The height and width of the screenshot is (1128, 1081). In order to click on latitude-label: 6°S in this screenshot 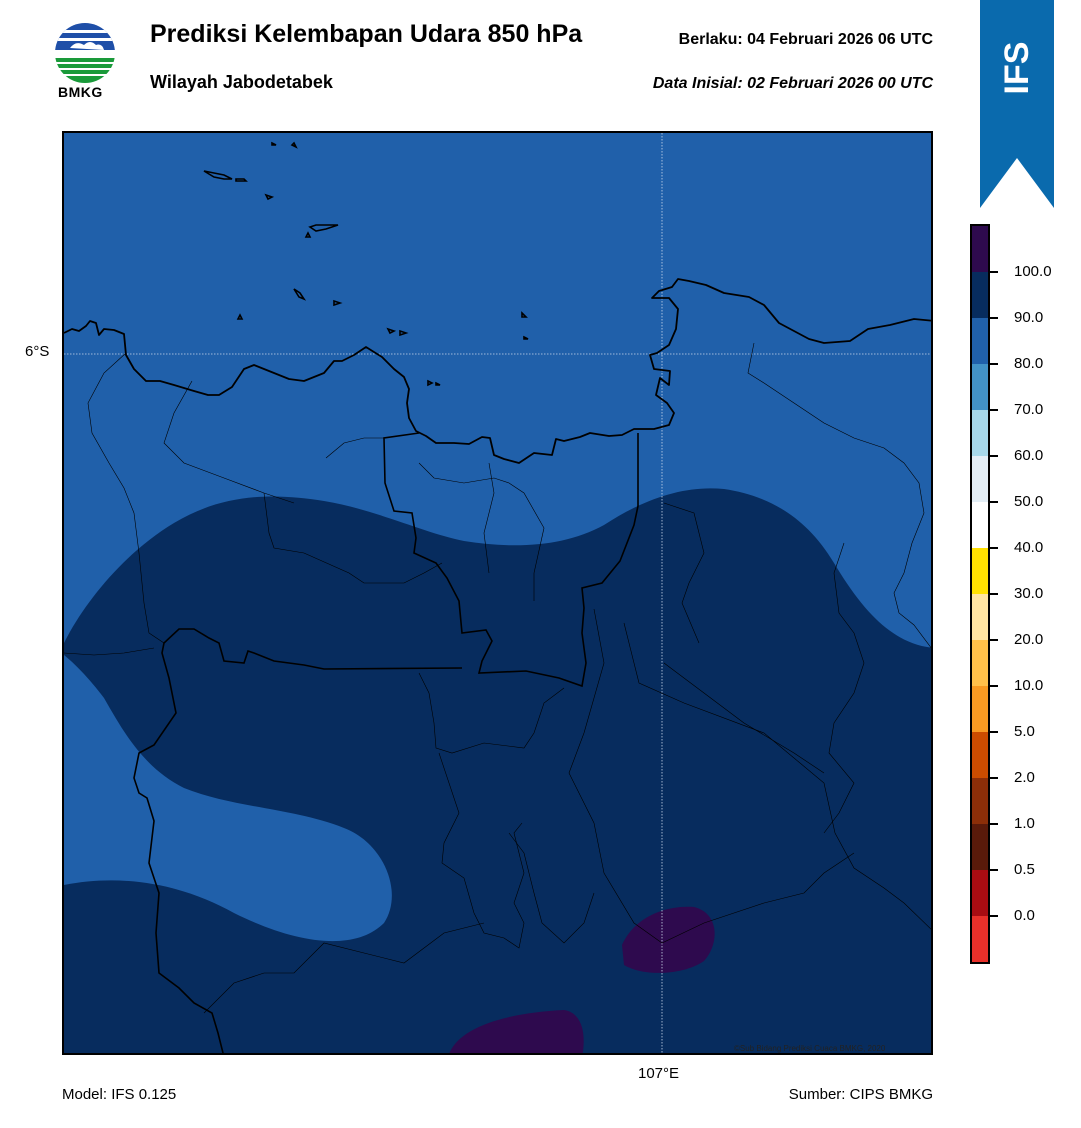, I will do `click(37, 351)`.